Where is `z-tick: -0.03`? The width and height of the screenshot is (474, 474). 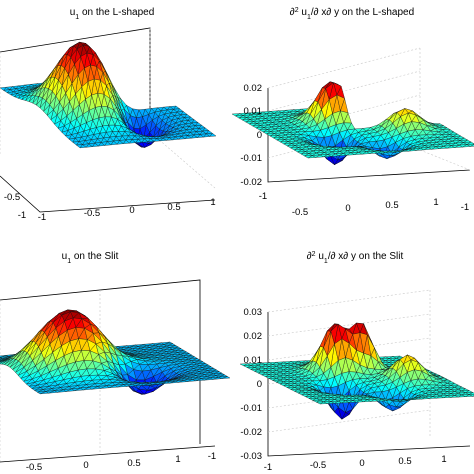
z-tick: -0.03 is located at coordinates (251, 456).